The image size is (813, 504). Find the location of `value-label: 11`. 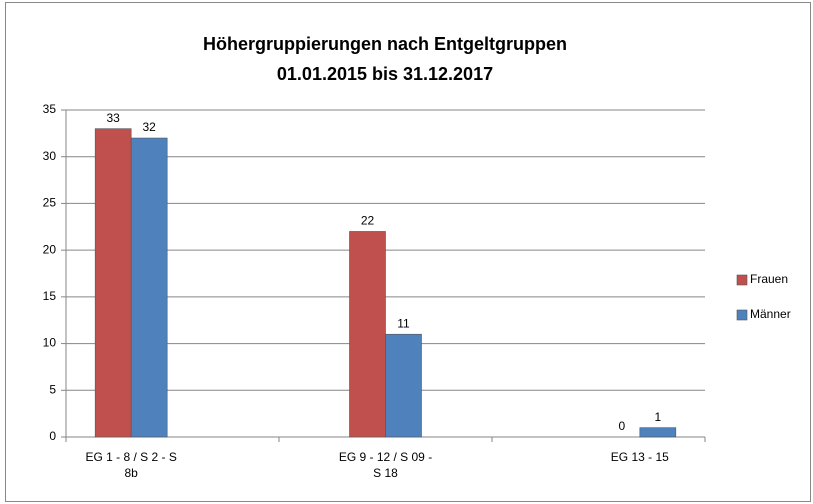

value-label: 11 is located at coordinates (403, 323).